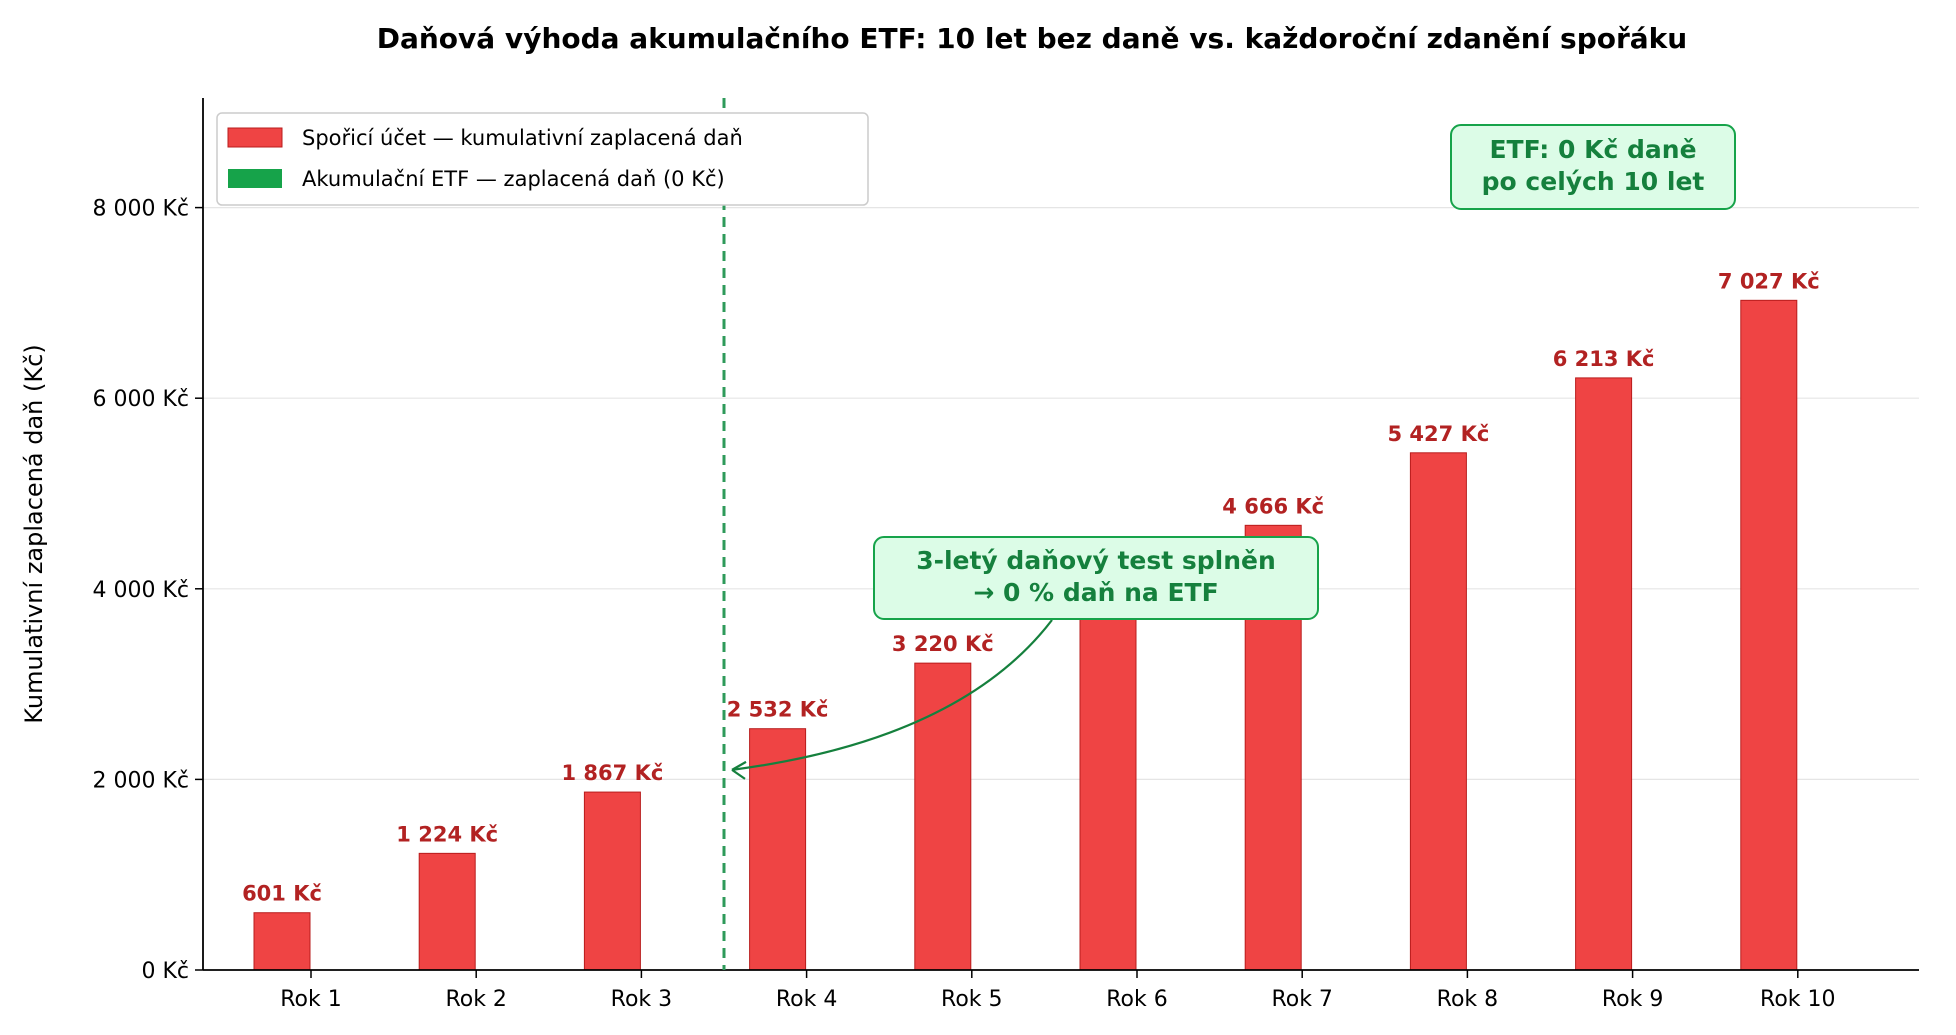  What do you see at coordinates (1096, 560) in the screenshot?
I see `test-note-line: 3-letý daňový test splněn` at bounding box center [1096, 560].